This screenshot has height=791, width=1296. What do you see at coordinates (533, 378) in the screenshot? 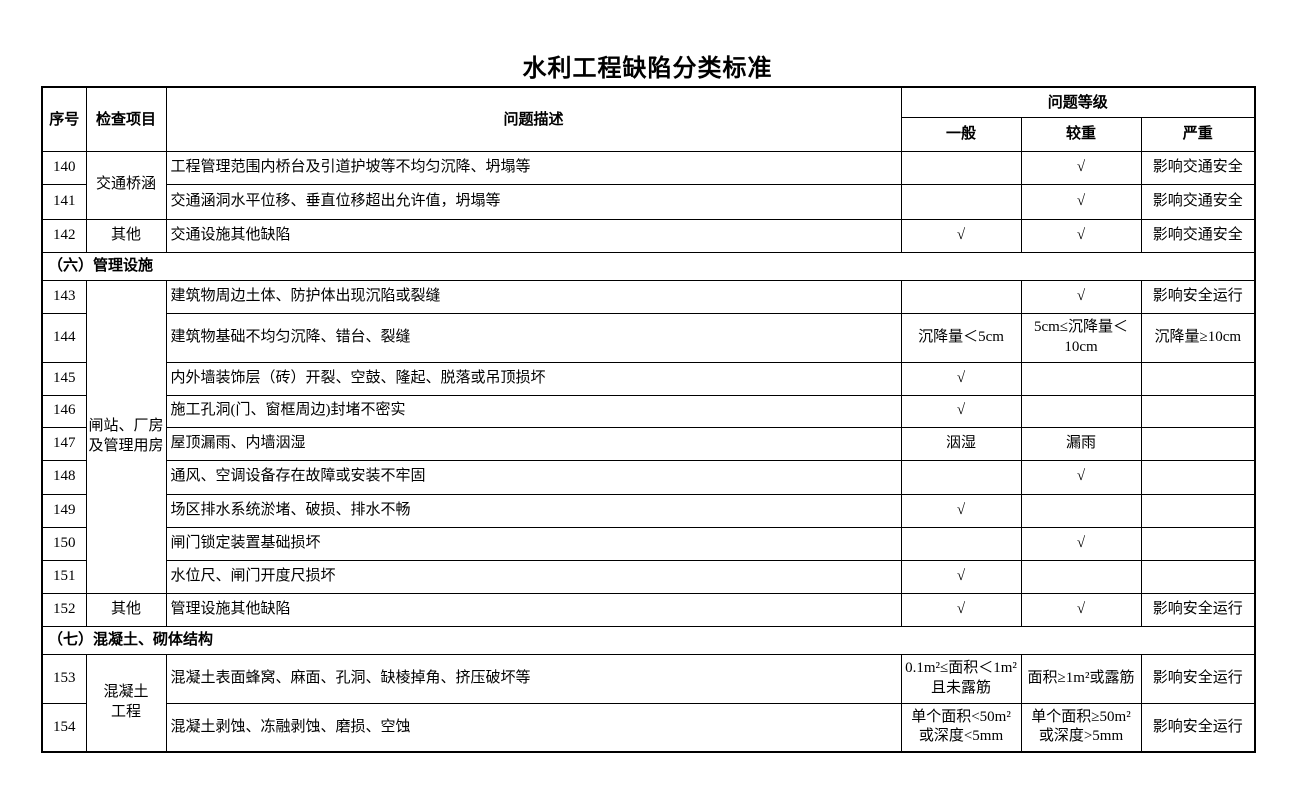
I see `desc-cell: 内外墙装饰层（砖）开裂、空鼓、隆起、脱落或吊顶损坏` at bounding box center [533, 378].